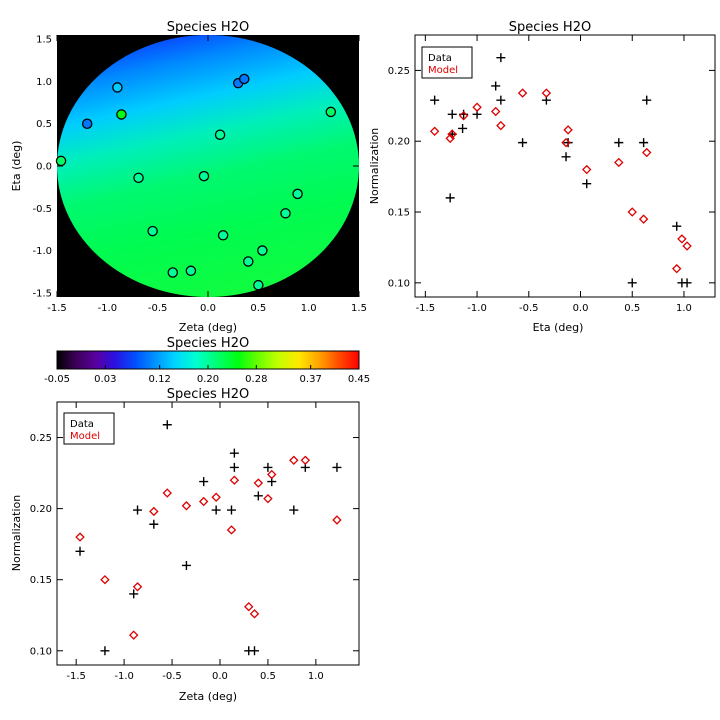  What do you see at coordinates (208, 308) in the screenshot?
I see `map-xtick-label: 0.0` at bounding box center [208, 308].